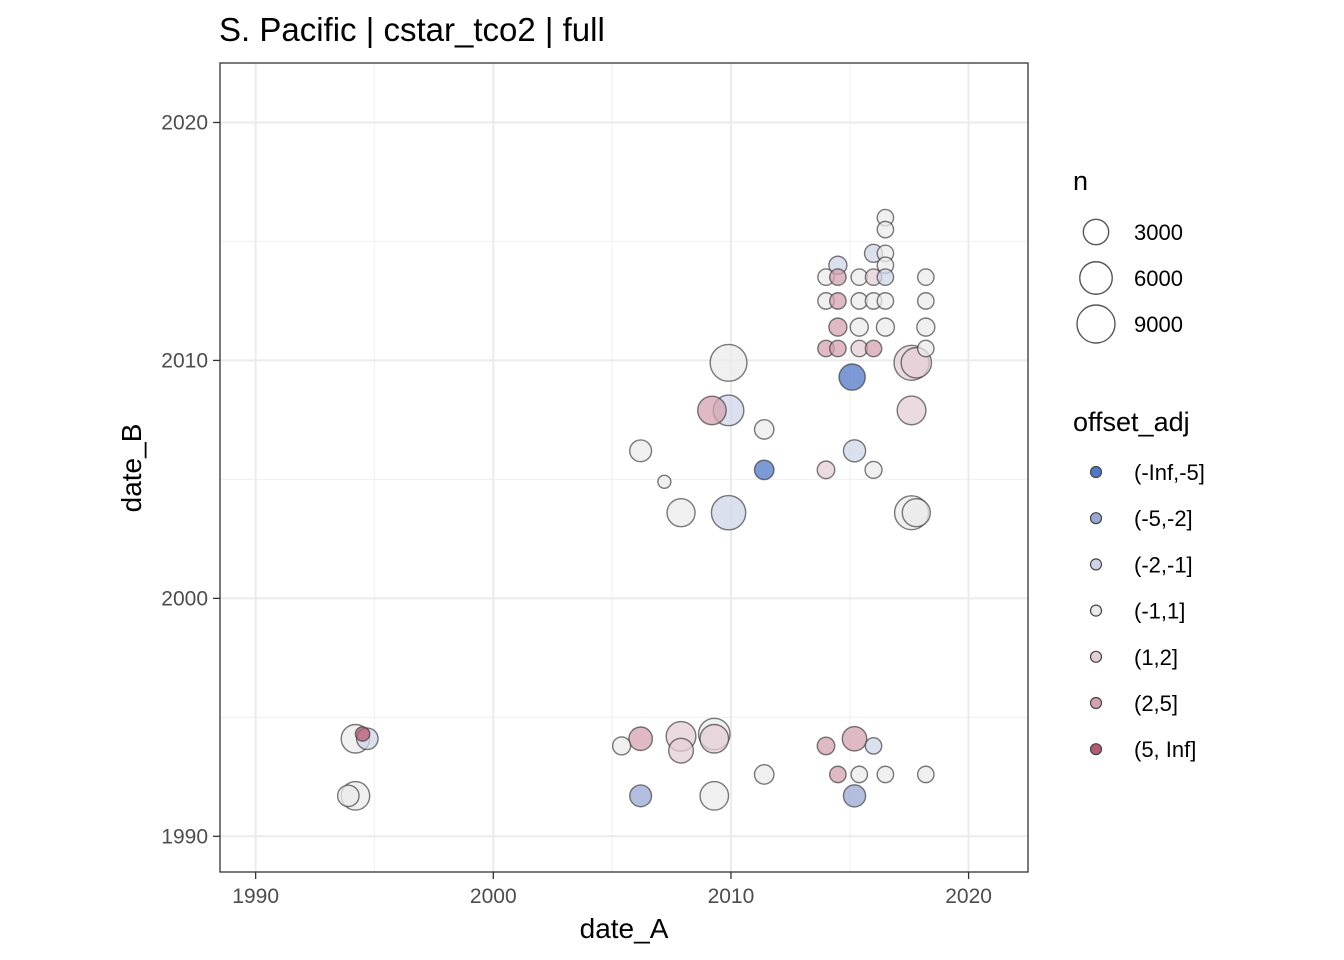 The width and height of the screenshot is (1344, 960). Describe the element at coordinates (624, 928) in the screenshot. I see `x-axis-label: date_A` at that location.